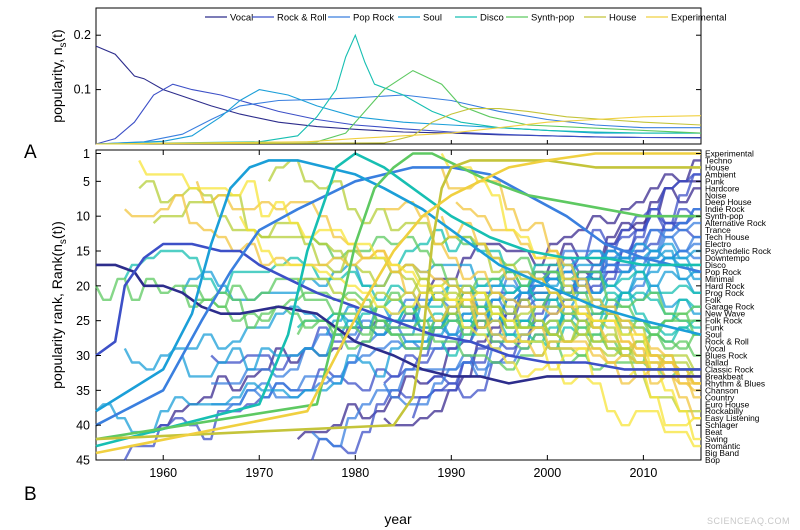 The width and height of the screenshot is (800, 530). What do you see at coordinates (622, 18) in the screenshot?
I see `legend-label-house: House` at bounding box center [622, 18].